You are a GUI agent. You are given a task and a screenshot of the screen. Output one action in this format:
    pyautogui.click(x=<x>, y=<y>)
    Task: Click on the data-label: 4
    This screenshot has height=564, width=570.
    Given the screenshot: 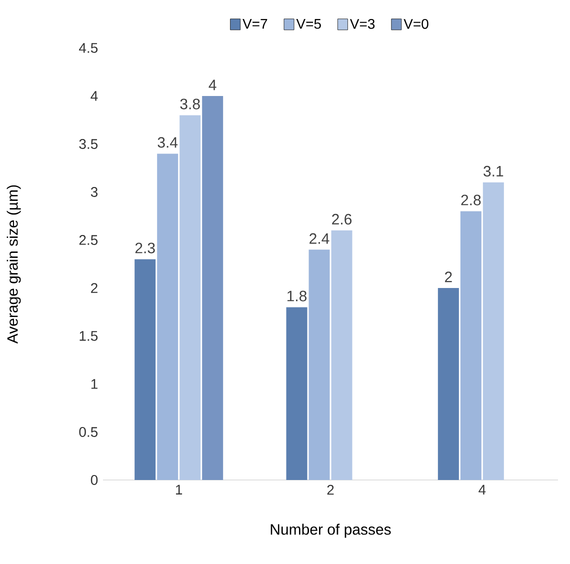 What is the action you would take?
    pyautogui.click(x=212, y=85)
    